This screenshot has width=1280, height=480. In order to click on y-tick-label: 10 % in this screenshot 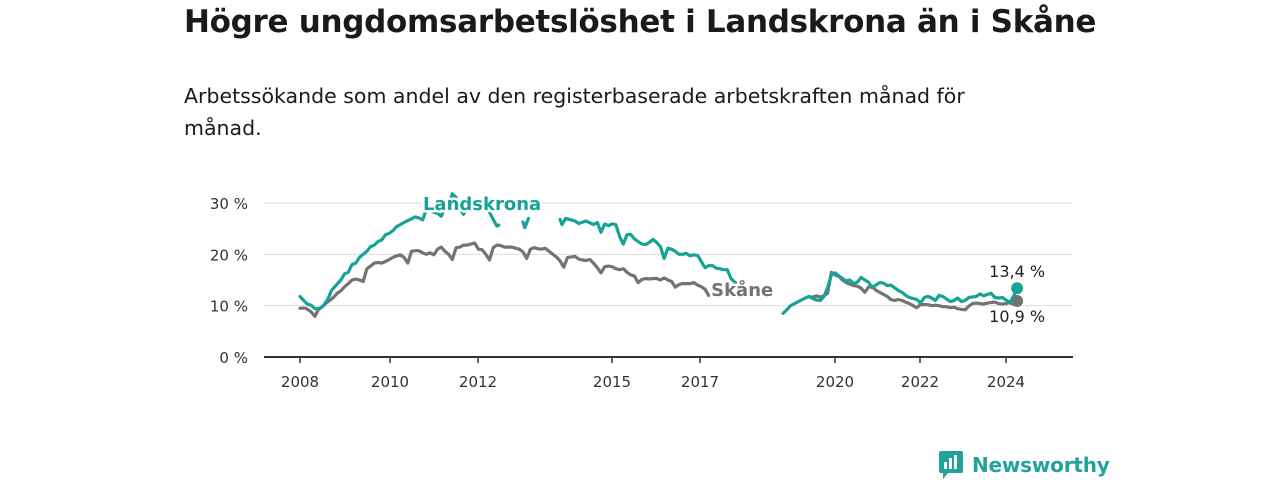, I will do `click(229, 307)`.